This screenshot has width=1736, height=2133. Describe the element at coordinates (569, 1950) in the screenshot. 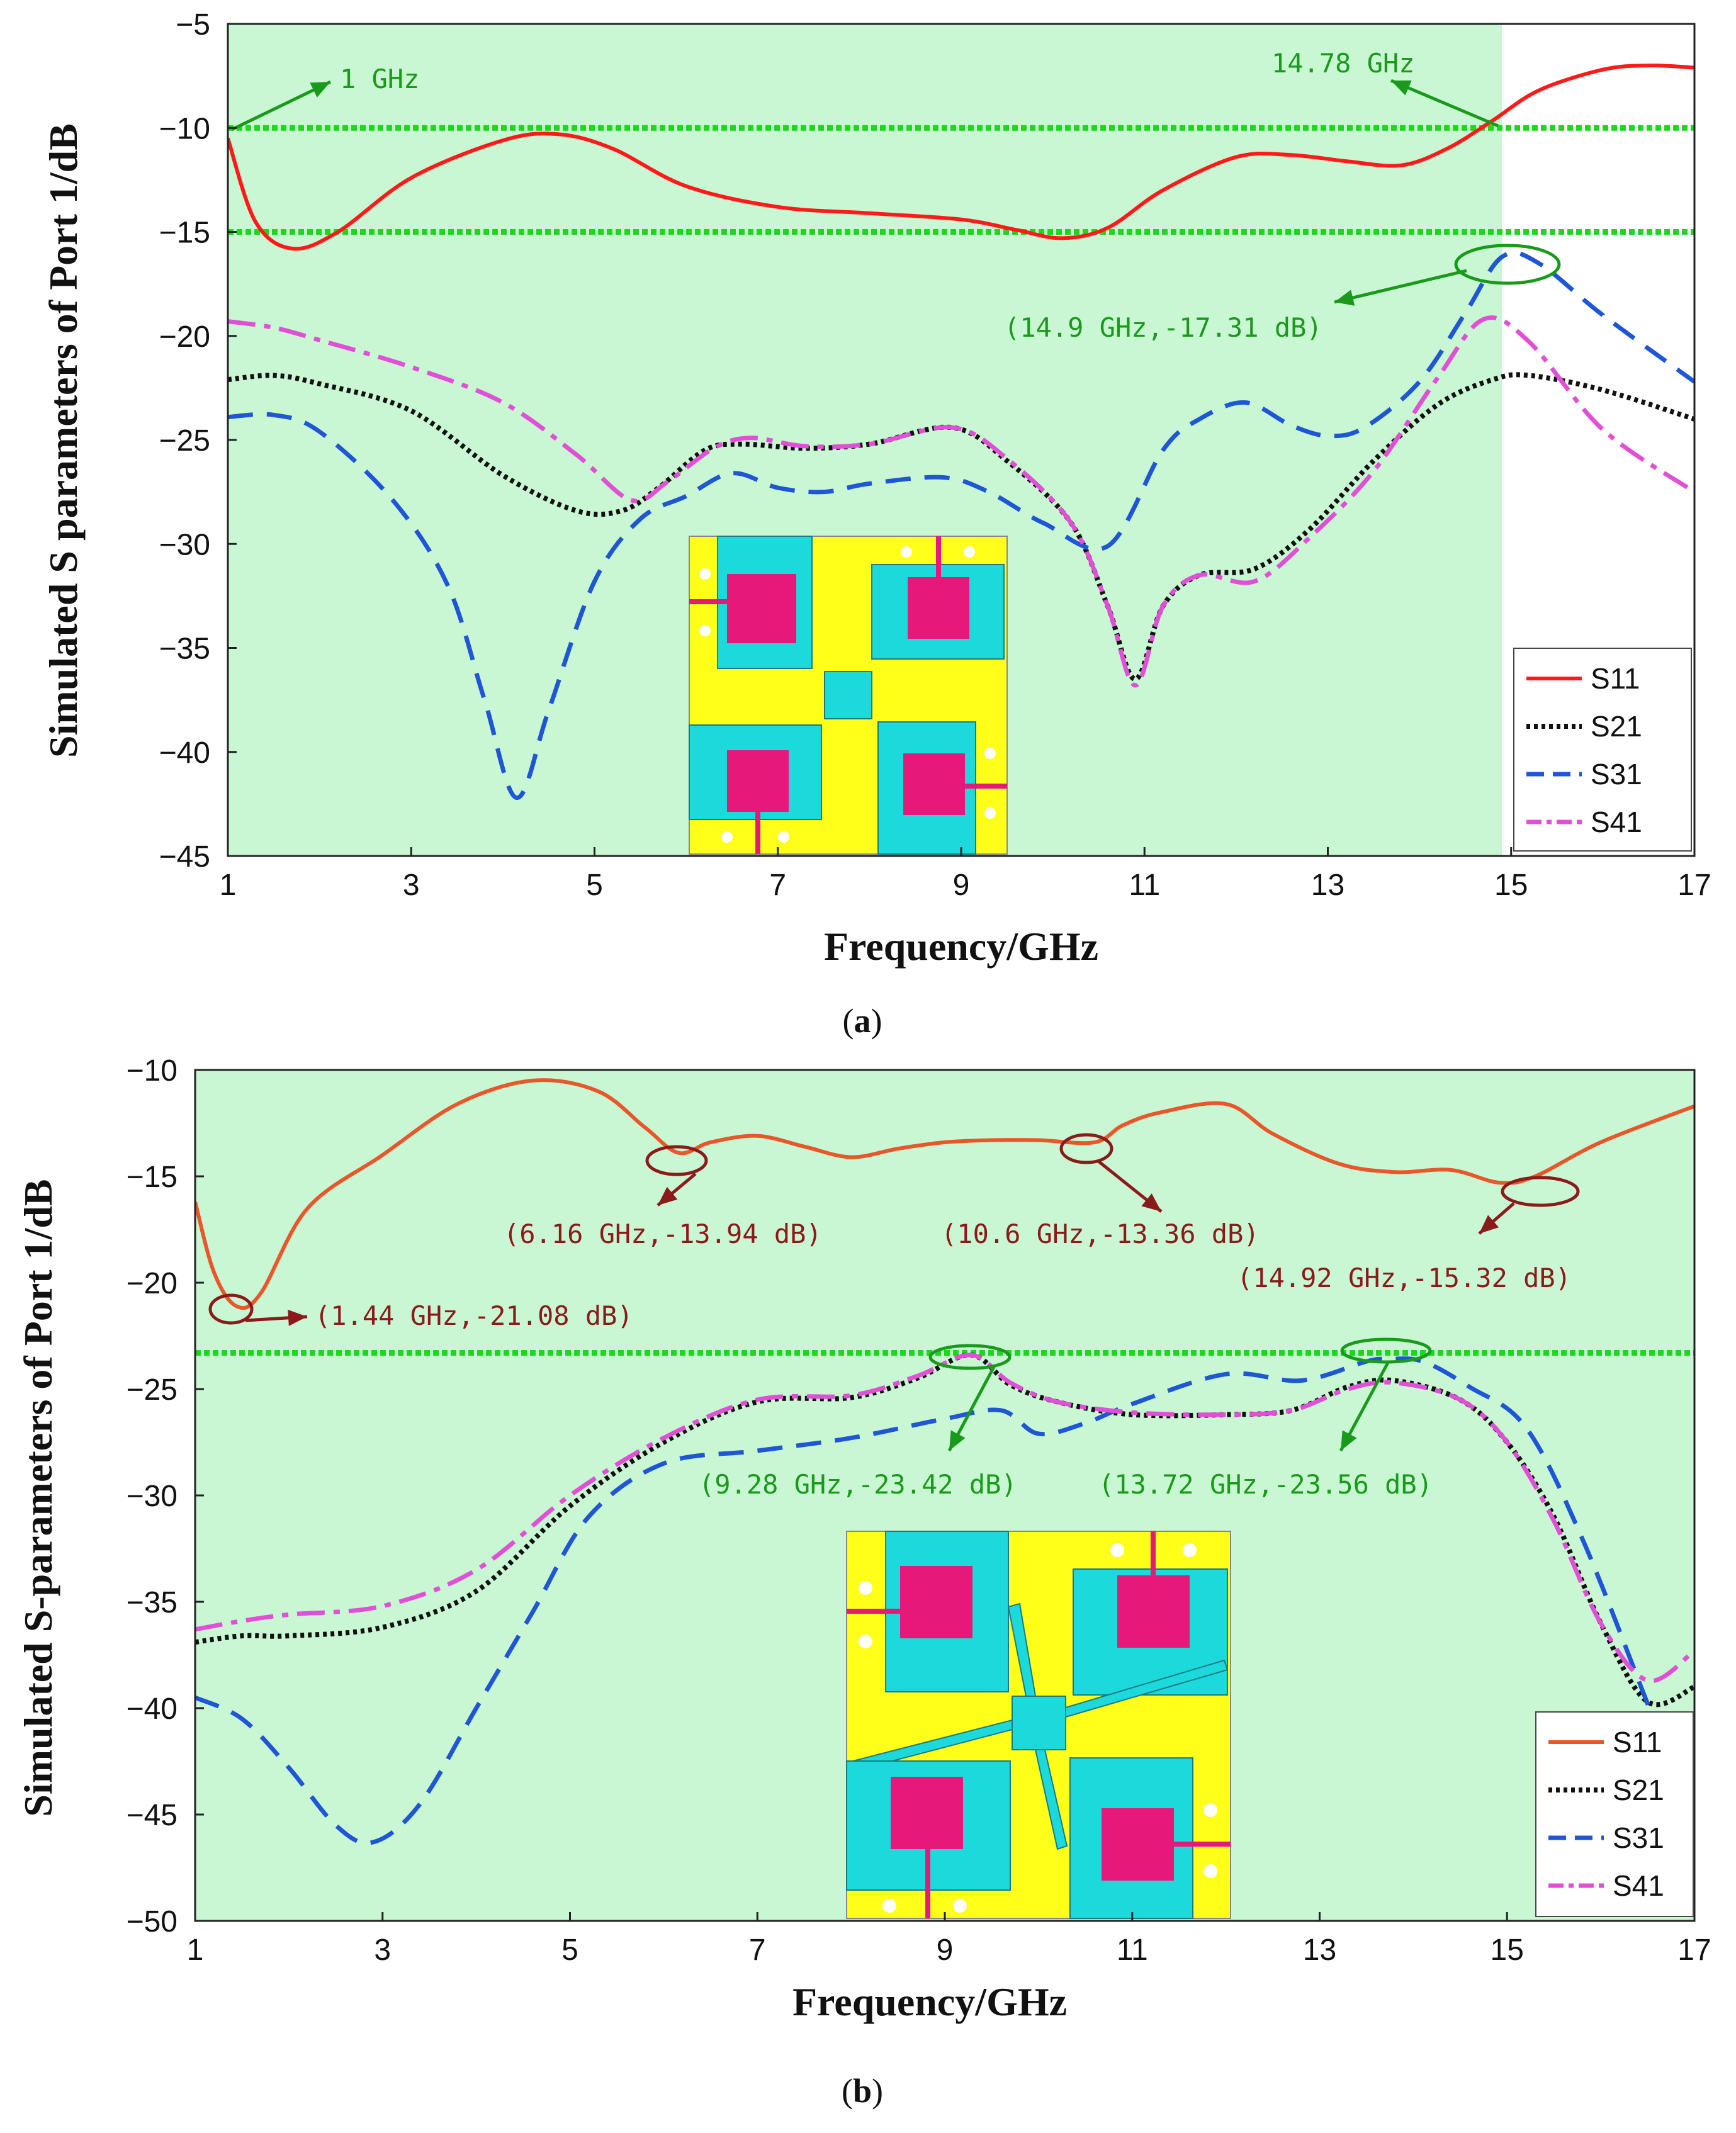

I see `chart-b-xtick-label: 5` at that location.